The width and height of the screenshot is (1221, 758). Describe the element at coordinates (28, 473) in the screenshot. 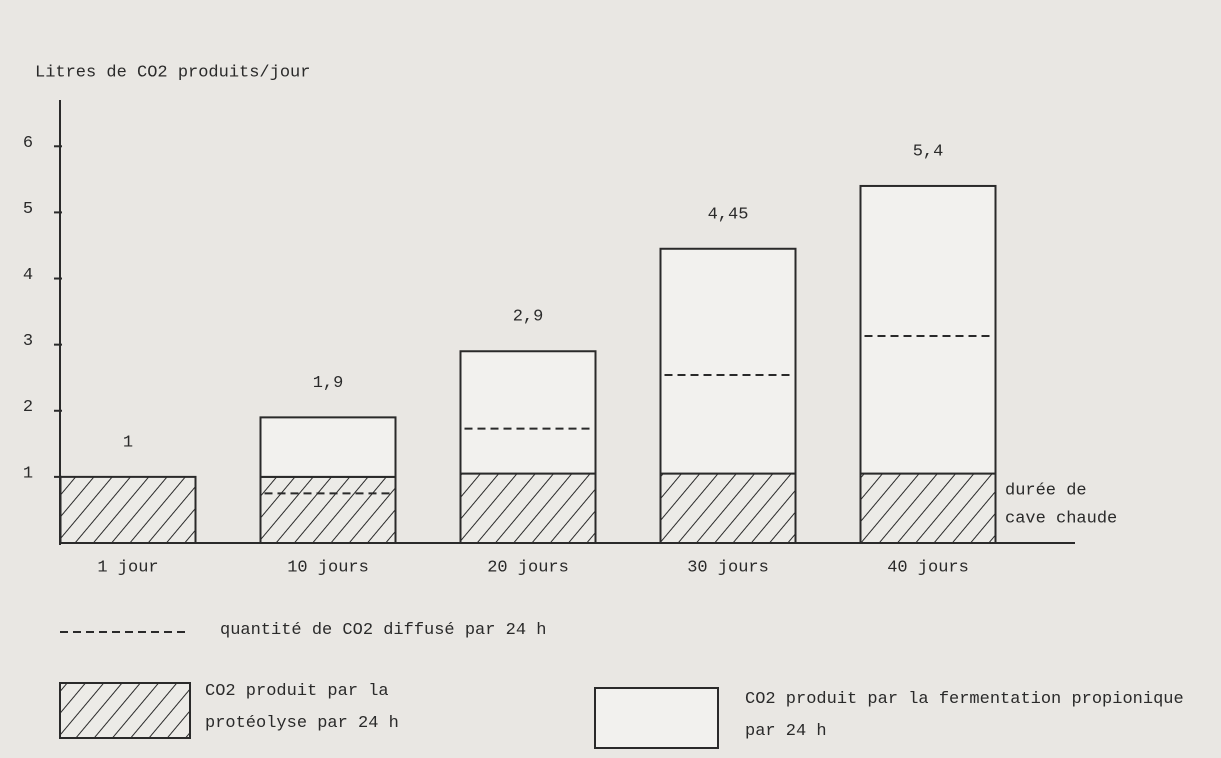

I see `y-tick-label: 1` at that location.